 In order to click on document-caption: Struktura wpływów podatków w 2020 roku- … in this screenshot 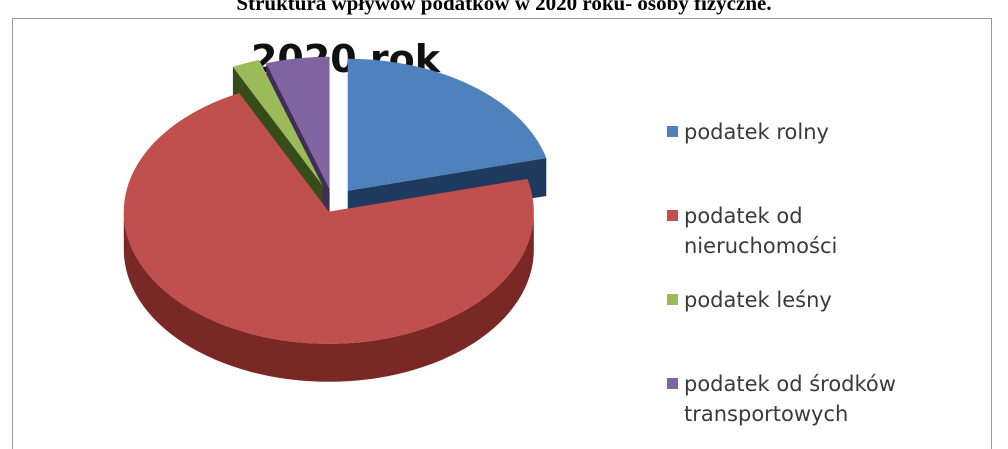, I will do `click(504, 7)`.